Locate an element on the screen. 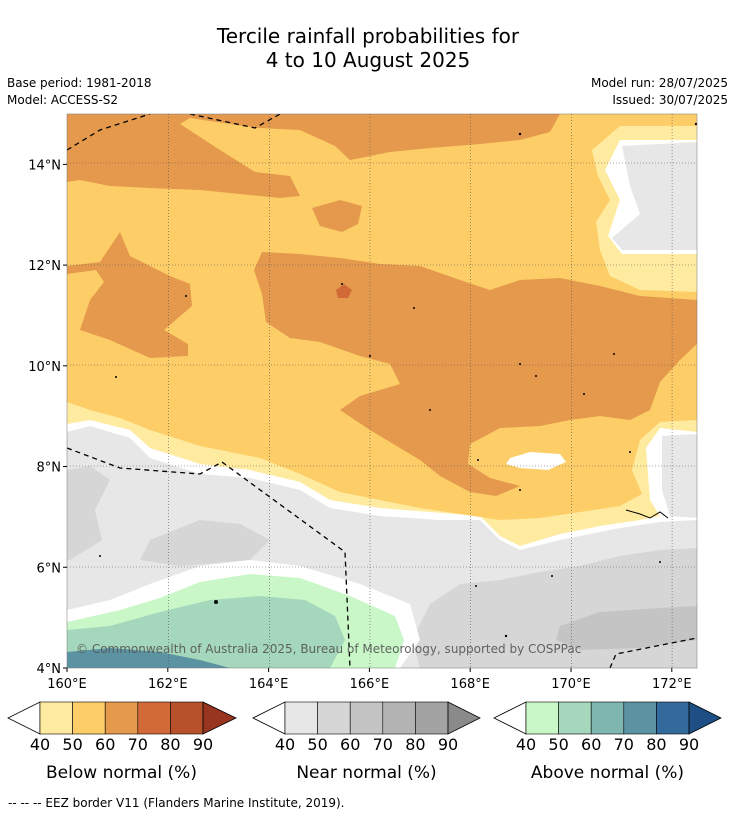 The width and height of the screenshot is (736, 816). y-tick-label: 4°N is located at coordinates (49, 669).